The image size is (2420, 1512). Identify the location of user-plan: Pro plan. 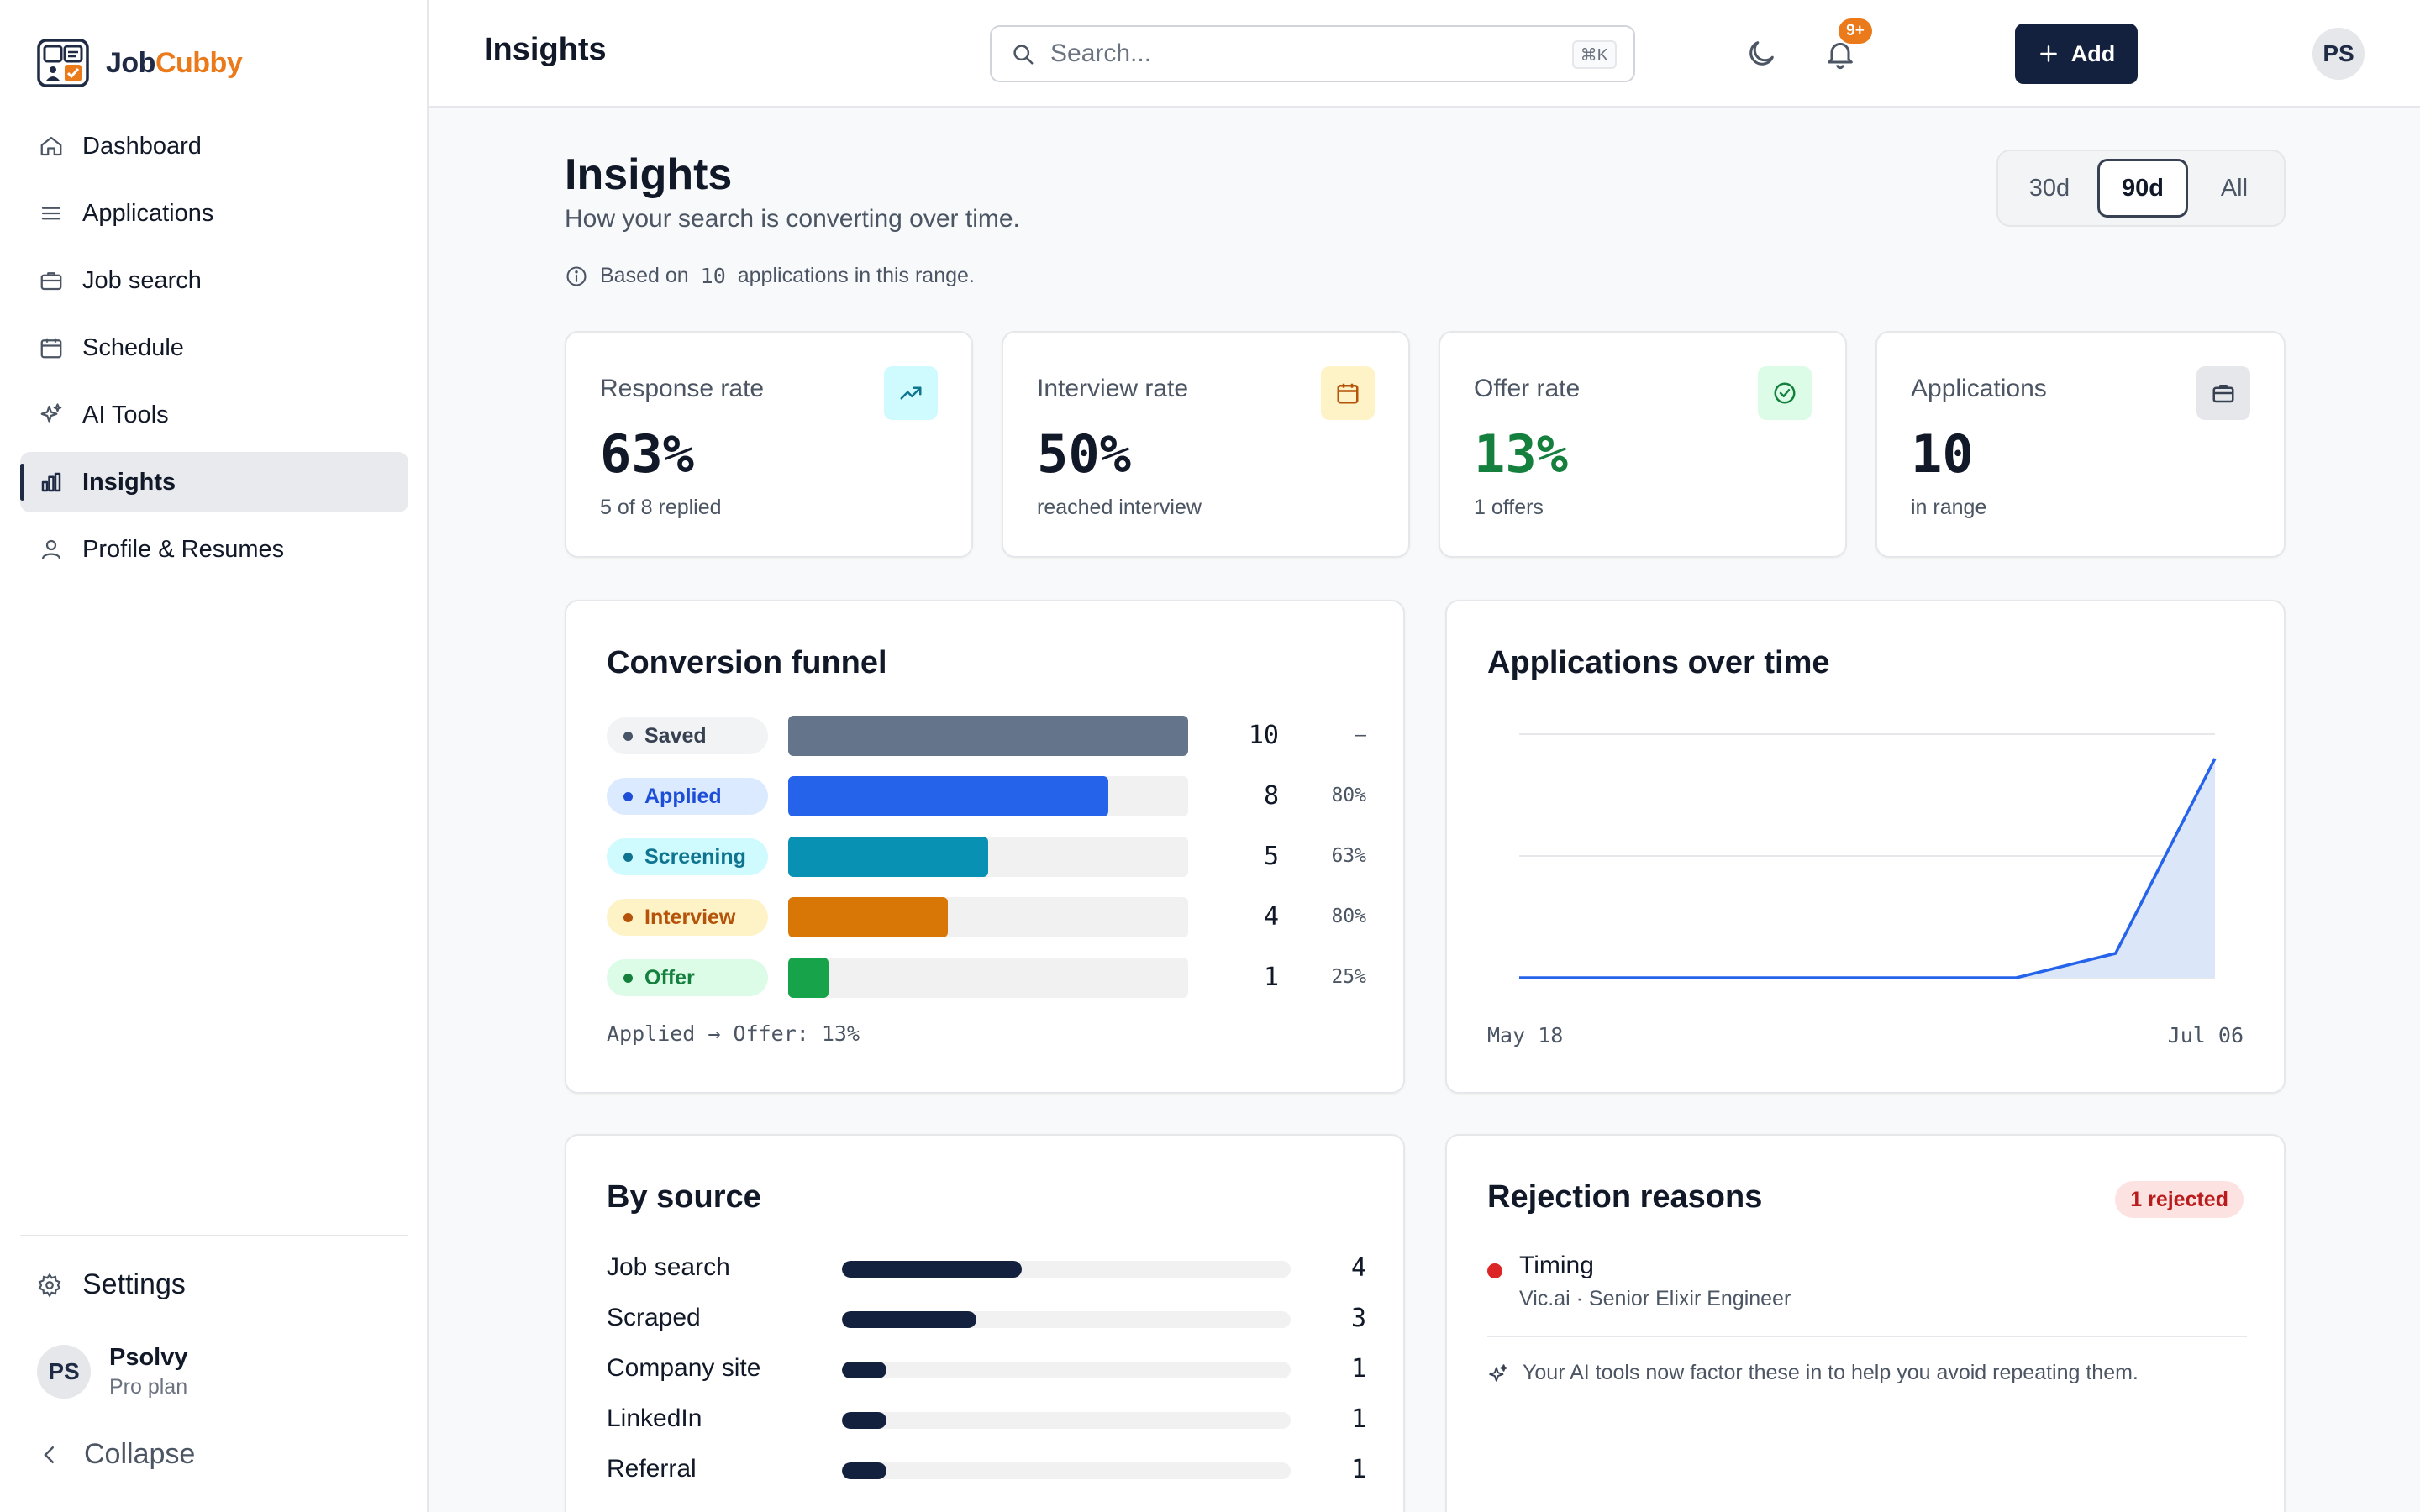
(148, 1387).